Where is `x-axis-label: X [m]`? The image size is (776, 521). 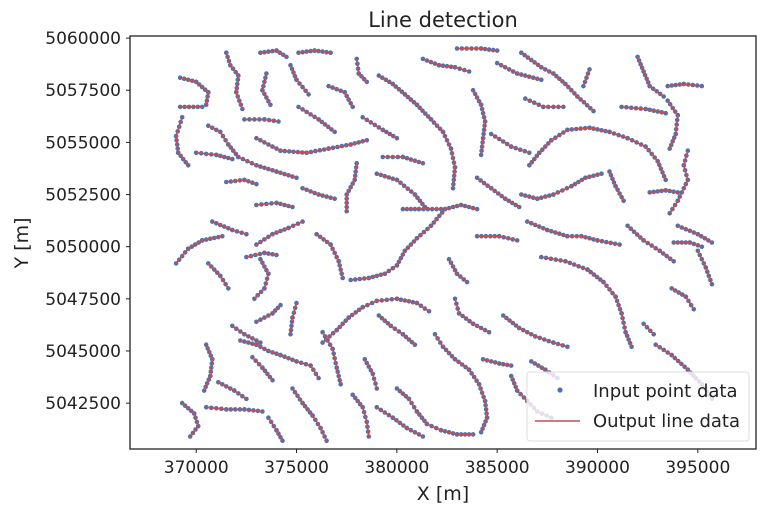 x-axis-label: X [m] is located at coordinates (443, 494).